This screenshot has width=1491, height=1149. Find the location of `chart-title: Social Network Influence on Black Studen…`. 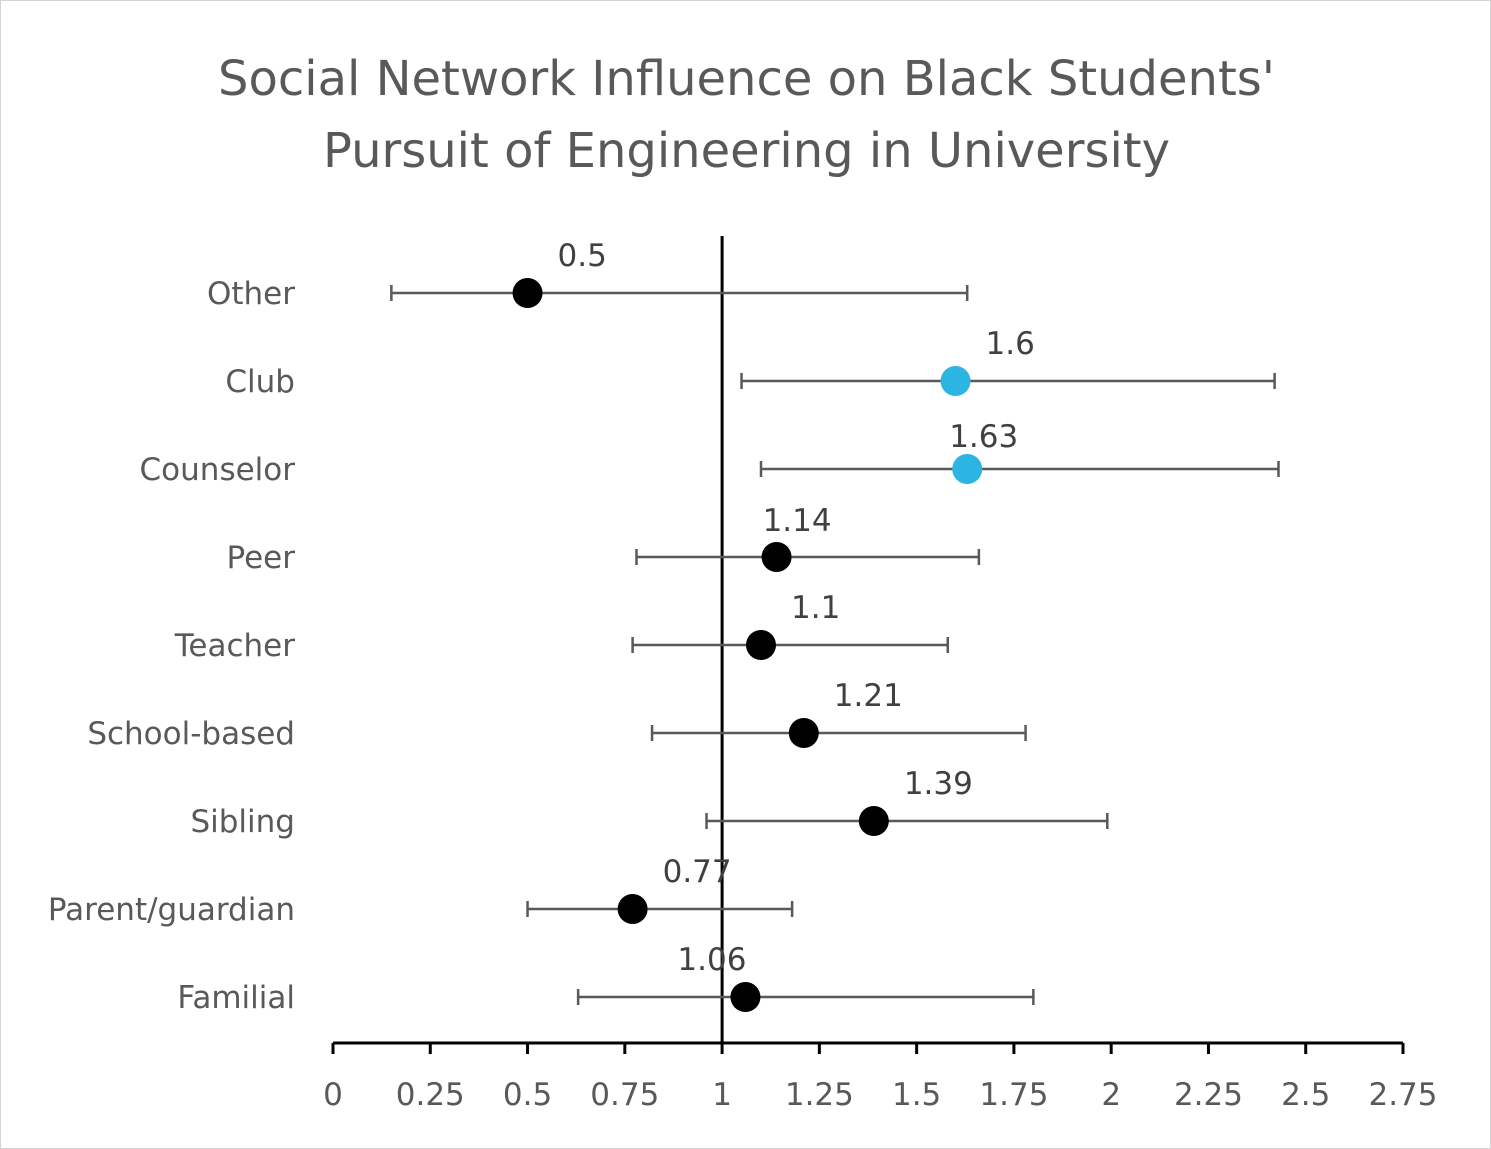

chart-title: Social Network Influence on Black Studen… is located at coordinates (746, 115).